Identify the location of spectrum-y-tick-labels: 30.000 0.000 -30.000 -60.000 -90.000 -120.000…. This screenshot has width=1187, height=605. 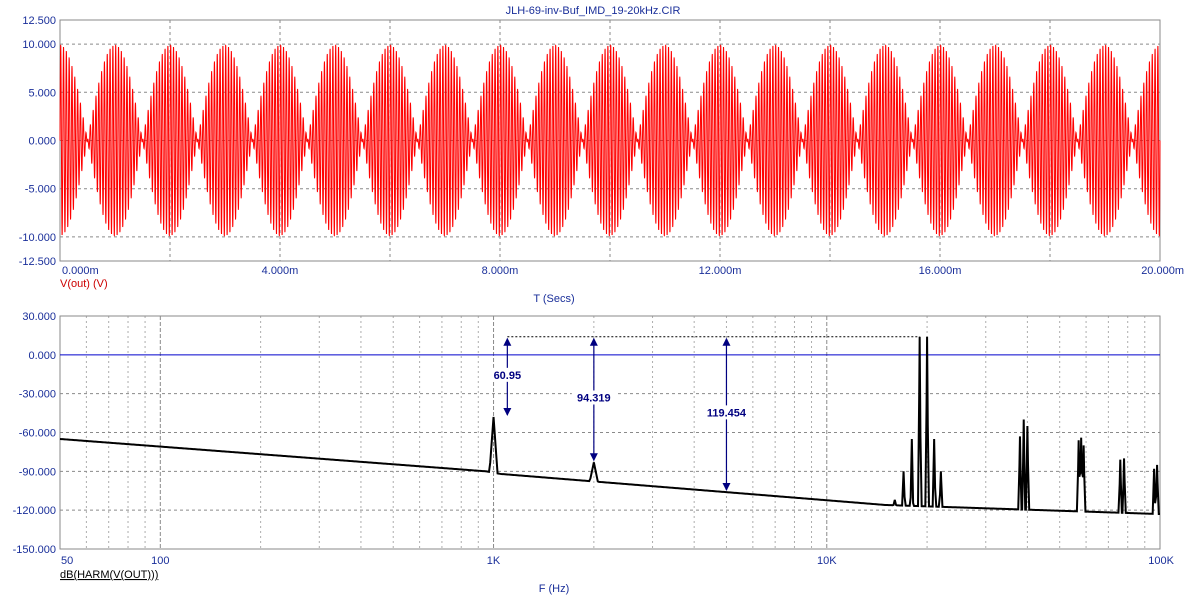
(34, 433).